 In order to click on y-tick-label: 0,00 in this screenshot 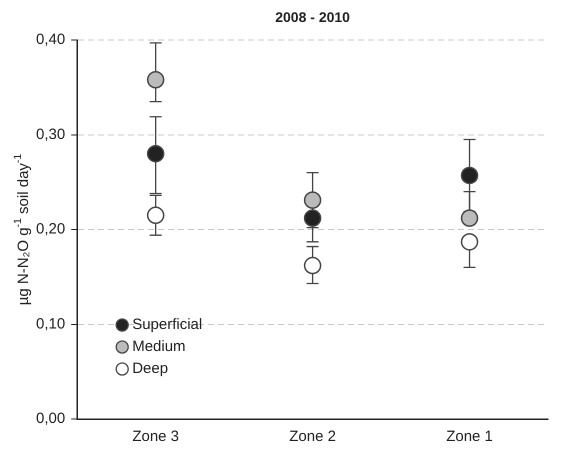, I will do `click(51, 419)`.